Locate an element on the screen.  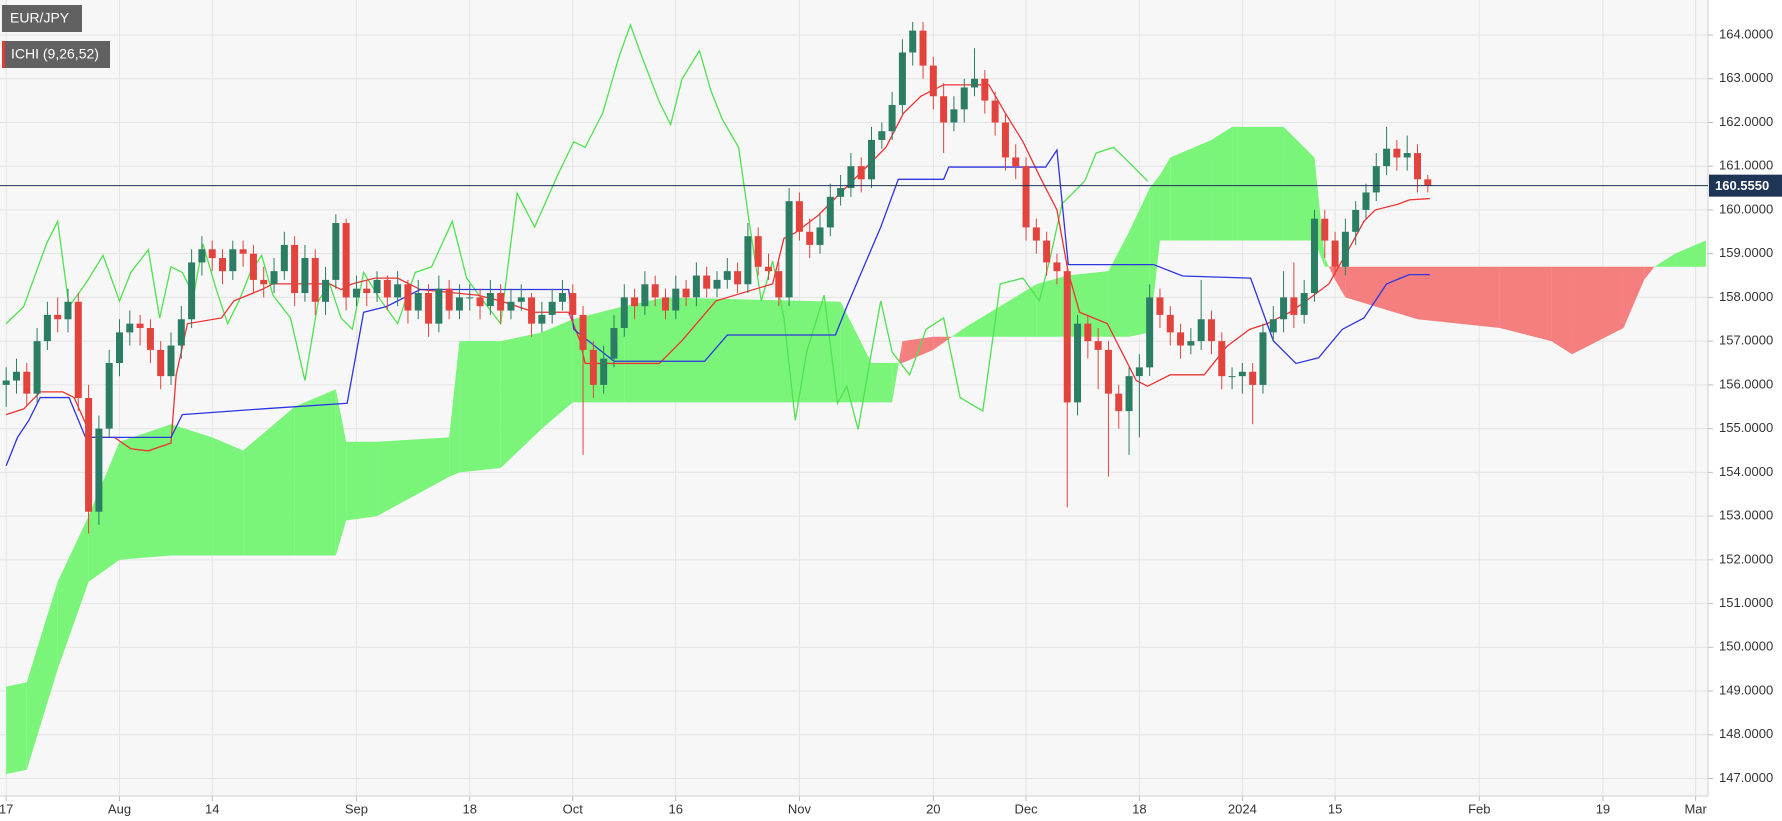
x-tick-label: 17 is located at coordinates (6, 808).